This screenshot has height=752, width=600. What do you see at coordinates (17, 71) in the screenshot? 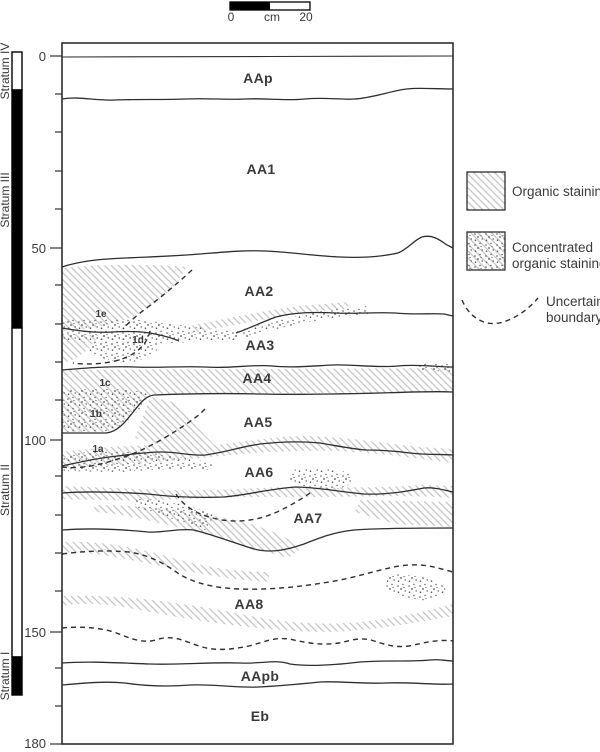
I see `stratum-iv-segment` at bounding box center [17, 71].